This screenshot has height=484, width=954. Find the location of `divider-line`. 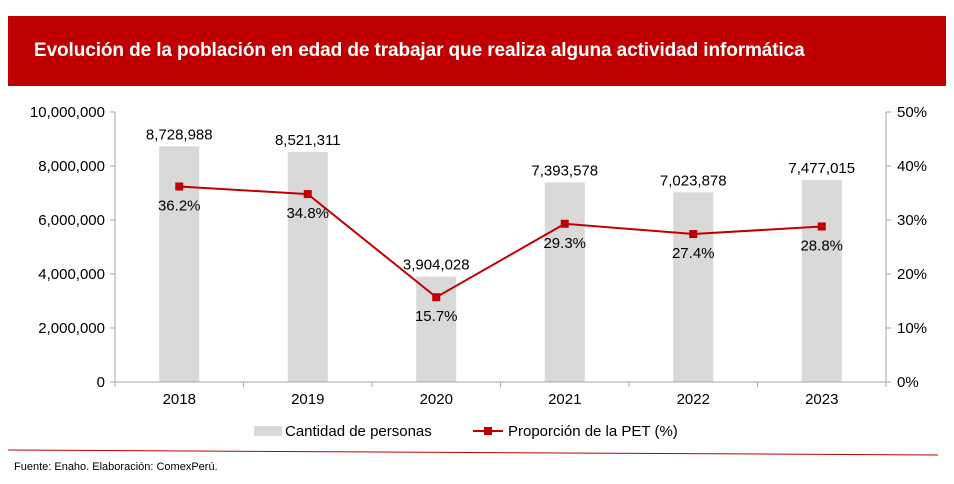

divider-line is located at coordinates (473, 452).